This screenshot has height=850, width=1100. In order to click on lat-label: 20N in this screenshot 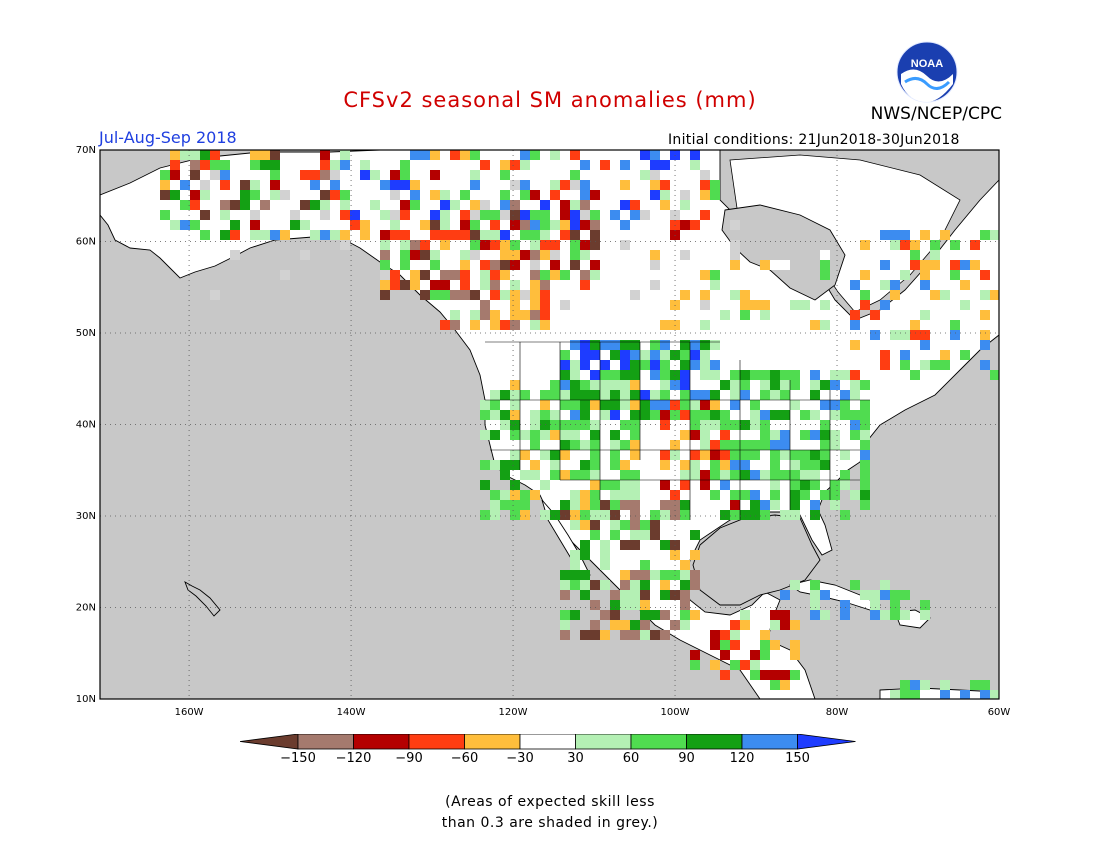, I will do `click(86, 608)`.